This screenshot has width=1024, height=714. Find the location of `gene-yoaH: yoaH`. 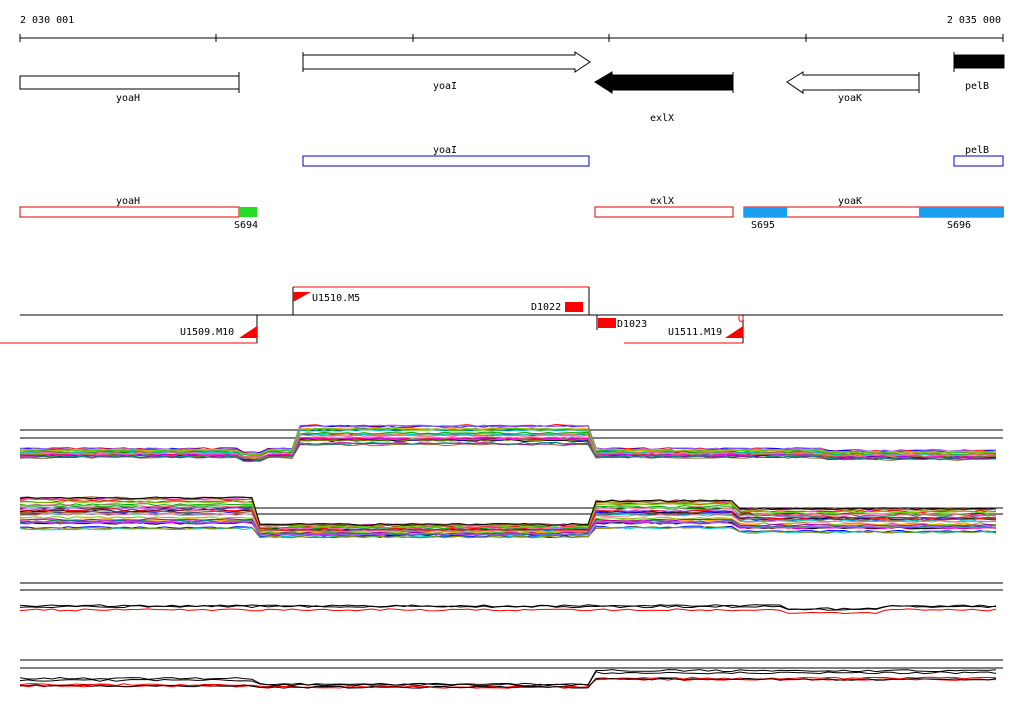

gene-yoaH: yoaH is located at coordinates (129, 88).